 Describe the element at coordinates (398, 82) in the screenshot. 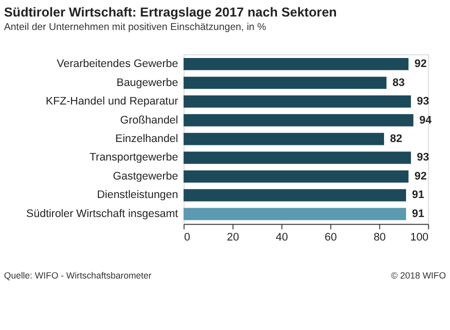

I see `data-label: 83` at that location.